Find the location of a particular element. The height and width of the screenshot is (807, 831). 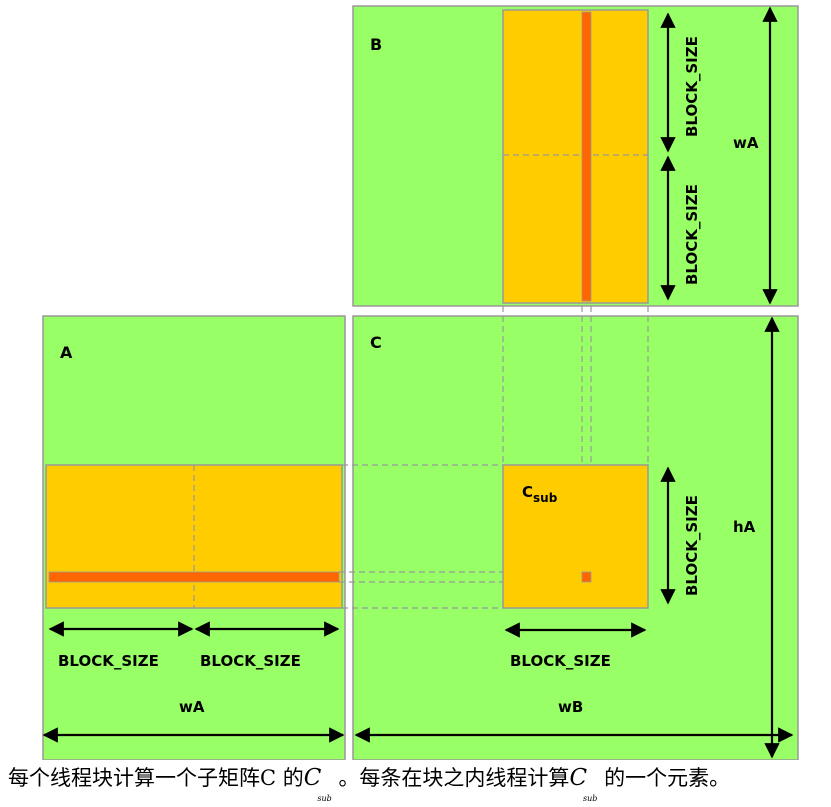

b-wa-label: wA is located at coordinates (746, 143).